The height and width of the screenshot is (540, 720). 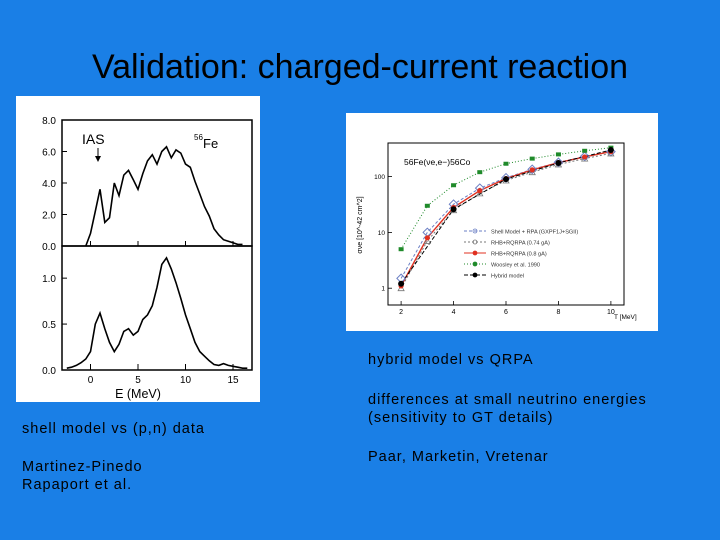 What do you see at coordinates (458, 457) in the screenshot?
I see `caption-authors-paar: Paar, Marketin, Vretenar` at bounding box center [458, 457].